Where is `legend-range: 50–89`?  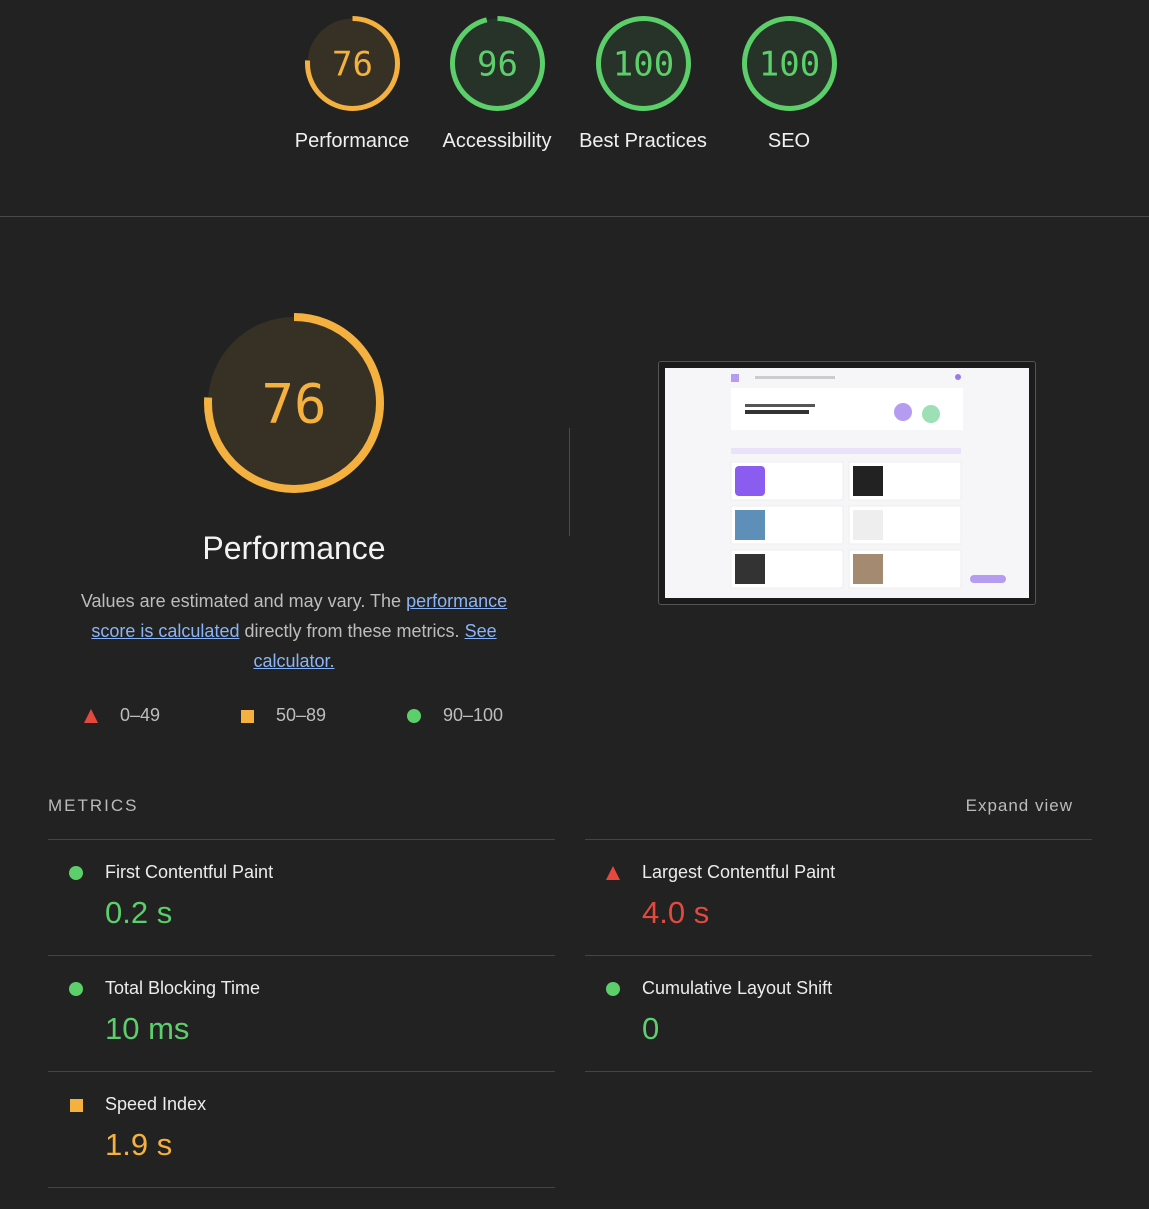
legend-range: 50–89 is located at coordinates (301, 715).